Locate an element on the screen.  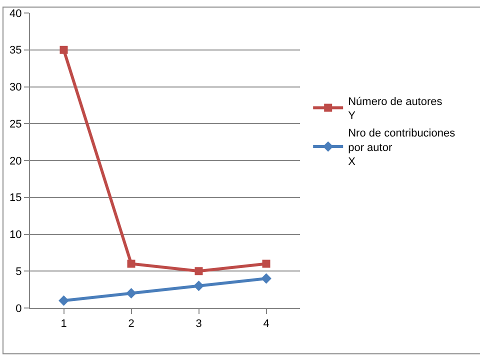
y-tick-label: 25 is located at coordinates (16, 124).